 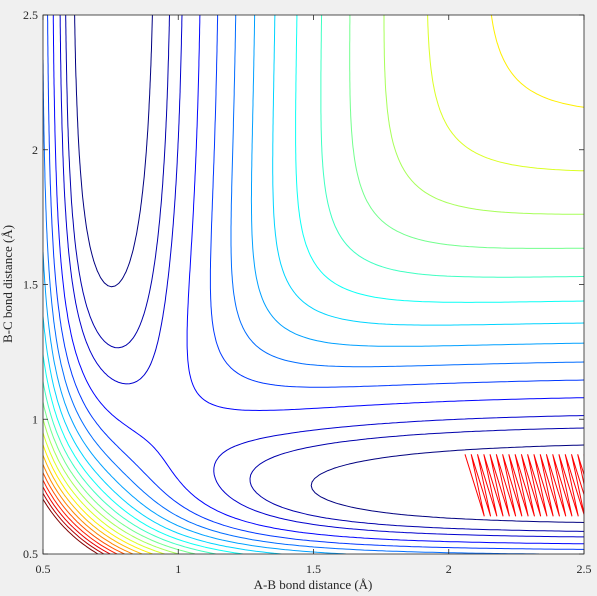 What do you see at coordinates (313, 569) in the screenshot?
I see `x-tick-label: 1.5` at bounding box center [313, 569].